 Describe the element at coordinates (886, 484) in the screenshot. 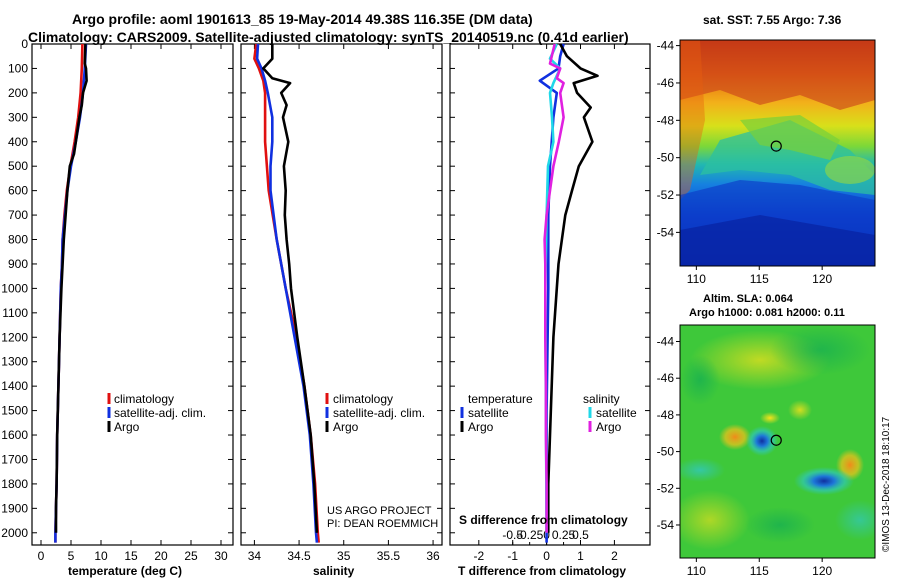

I see `imos-watermark: ©IMOS 13-Dec-2018 18:10:17` at that location.